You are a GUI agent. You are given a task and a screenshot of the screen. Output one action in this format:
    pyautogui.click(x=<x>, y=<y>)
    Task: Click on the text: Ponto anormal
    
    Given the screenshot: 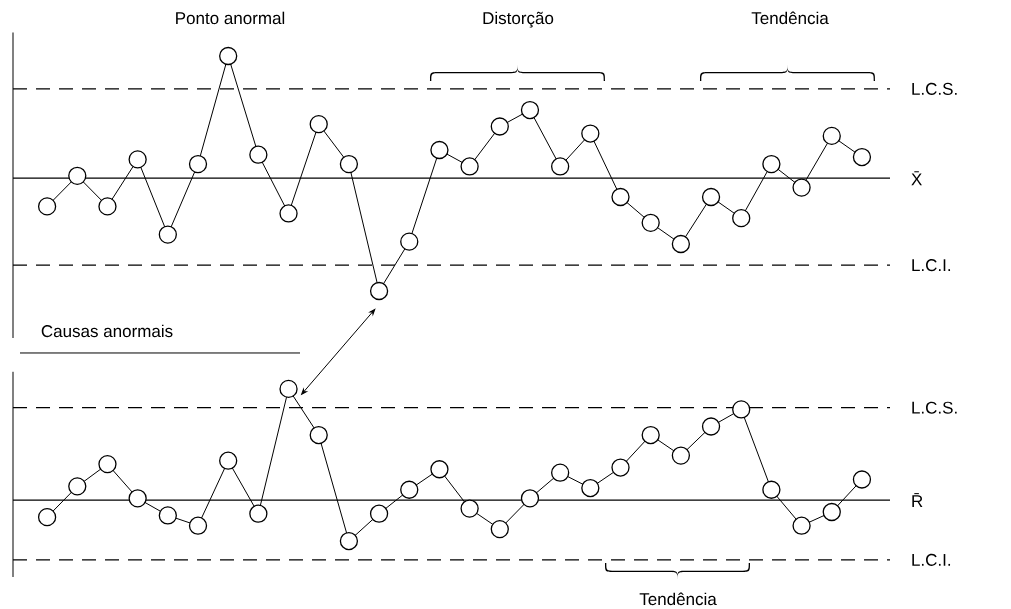 What is the action you would take?
    pyautogui.click(x=230, y=18)
    